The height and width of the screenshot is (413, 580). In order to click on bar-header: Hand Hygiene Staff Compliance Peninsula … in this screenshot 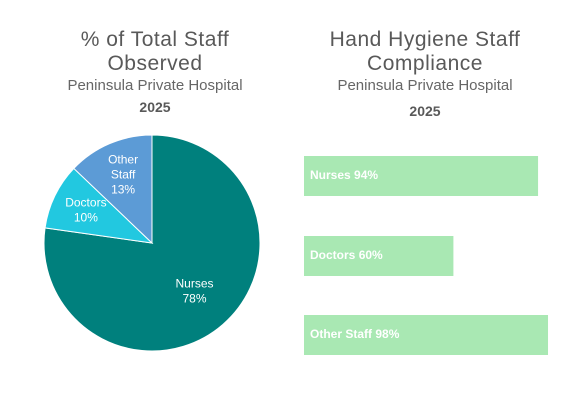, I will do `click(425, 75)`.